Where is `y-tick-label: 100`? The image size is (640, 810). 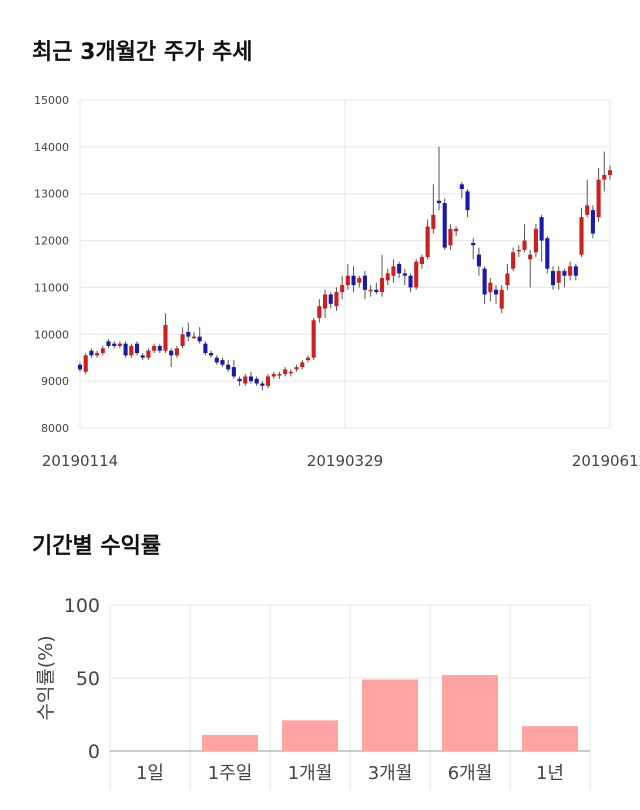 y-tick-label: 100 is located at coordinates (82, 606).